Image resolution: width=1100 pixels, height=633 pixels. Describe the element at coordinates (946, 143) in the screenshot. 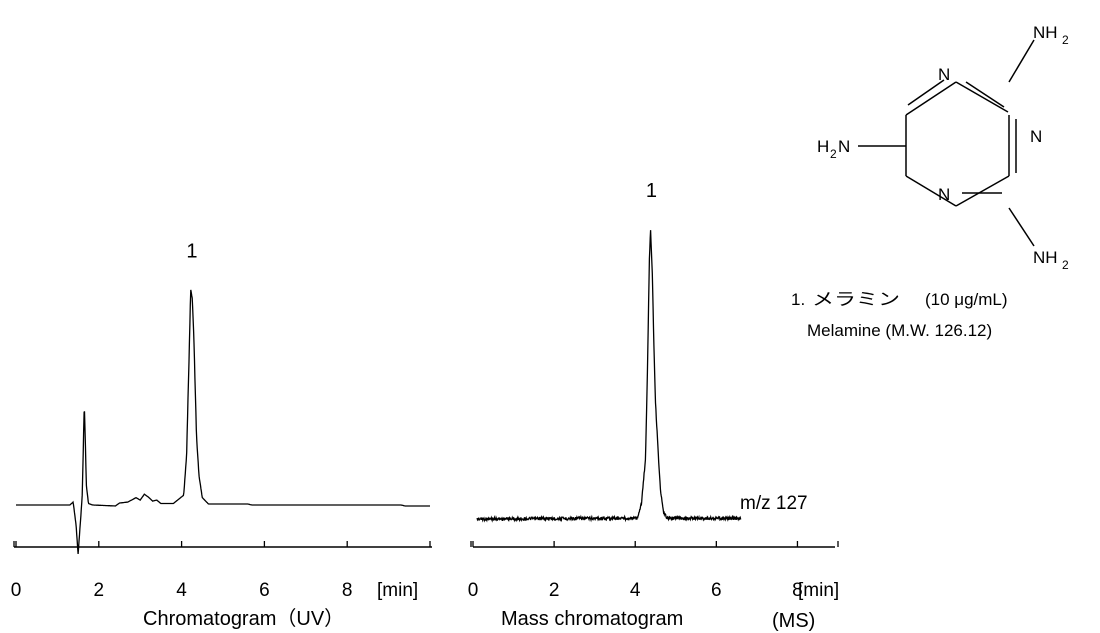

I see `triazine-ring` at that location.